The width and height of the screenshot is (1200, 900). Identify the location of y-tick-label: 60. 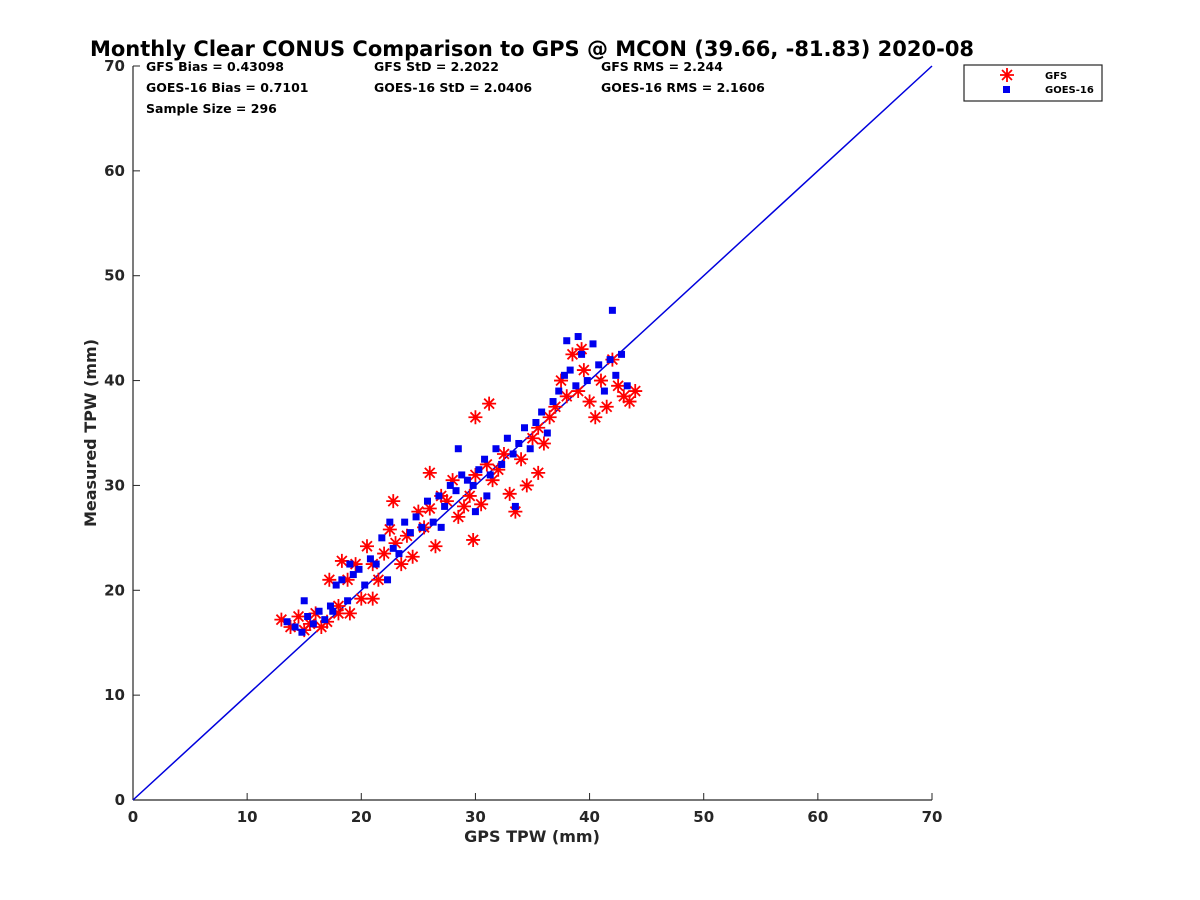
(114, 171).